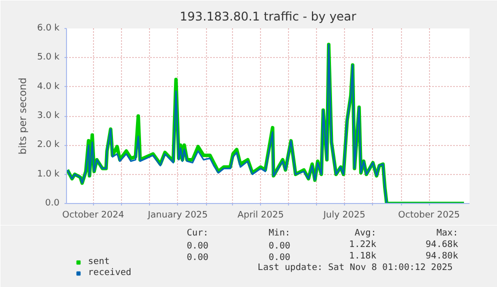  Describe the element at coordinates (442, 245) in the screenshot. I see `text: 94.68k` at that location.